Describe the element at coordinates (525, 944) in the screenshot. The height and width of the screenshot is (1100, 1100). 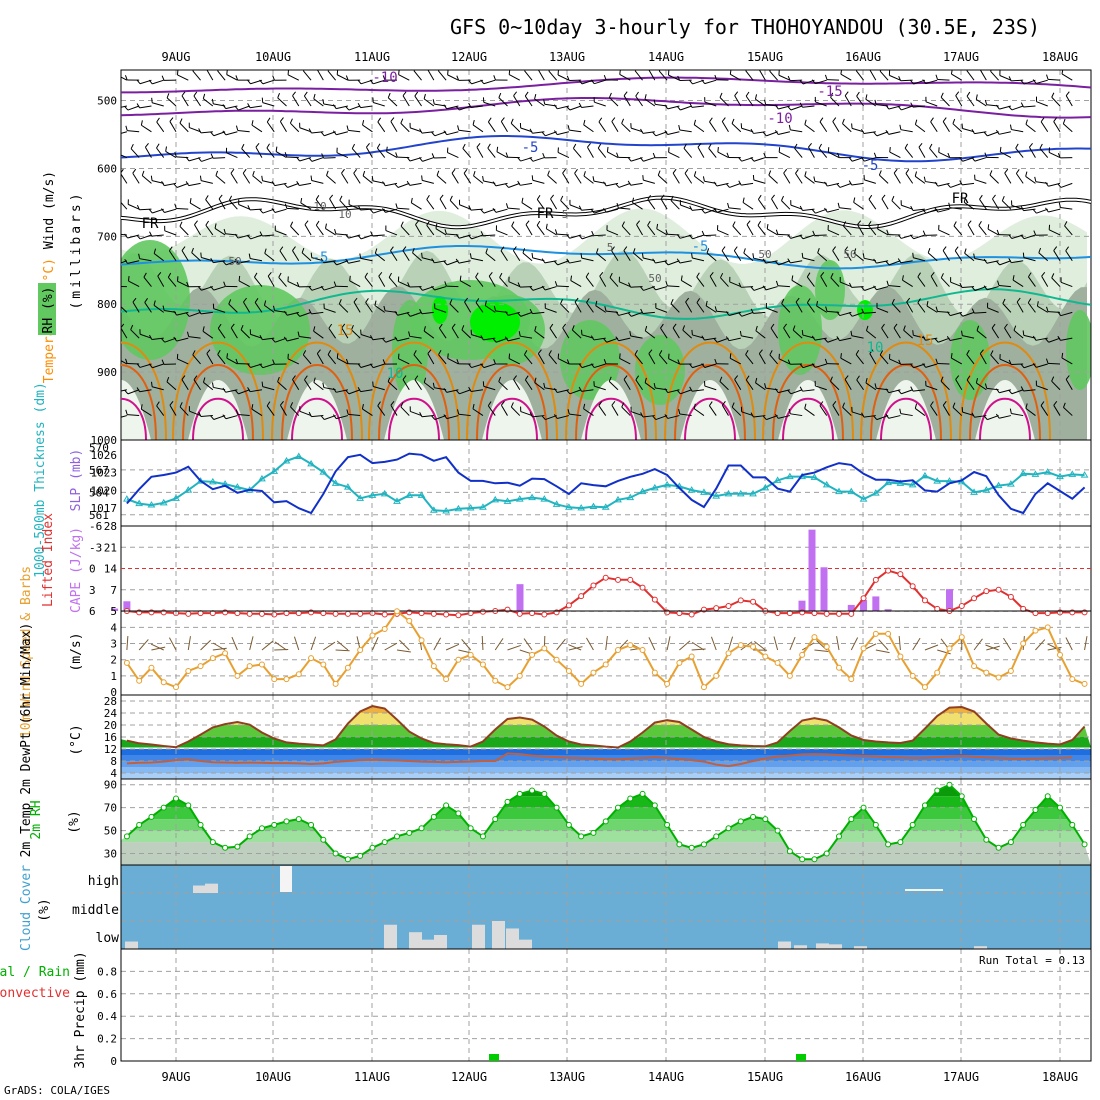
I see `cloud-low-bar` at that location.